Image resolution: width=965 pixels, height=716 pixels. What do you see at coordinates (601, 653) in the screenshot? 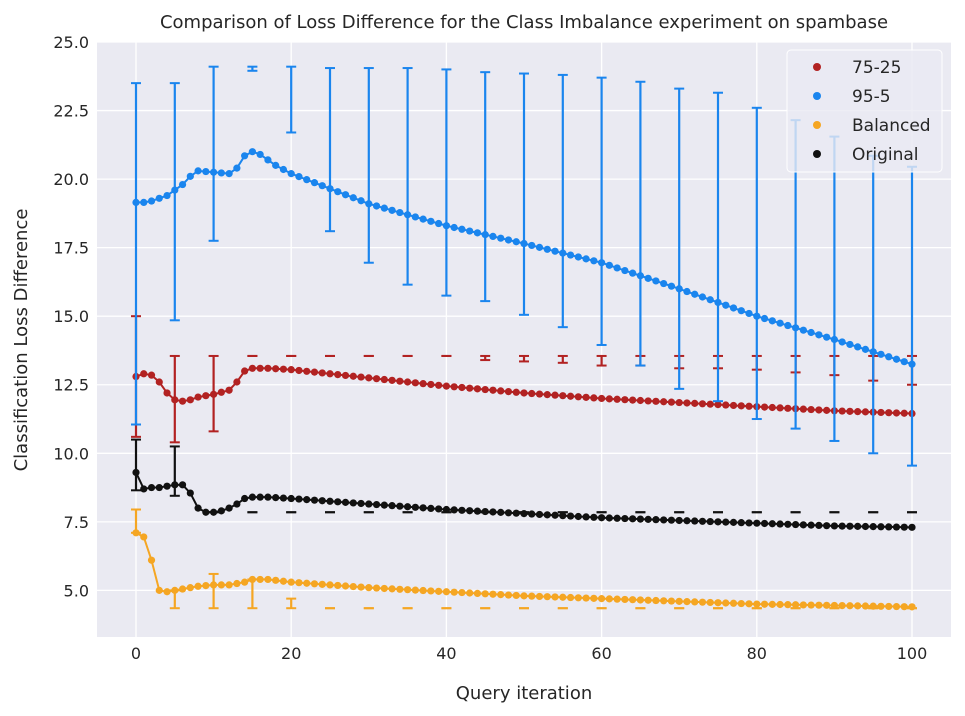
I see `x-tick-label: 60` at bounding box center [601, 653].